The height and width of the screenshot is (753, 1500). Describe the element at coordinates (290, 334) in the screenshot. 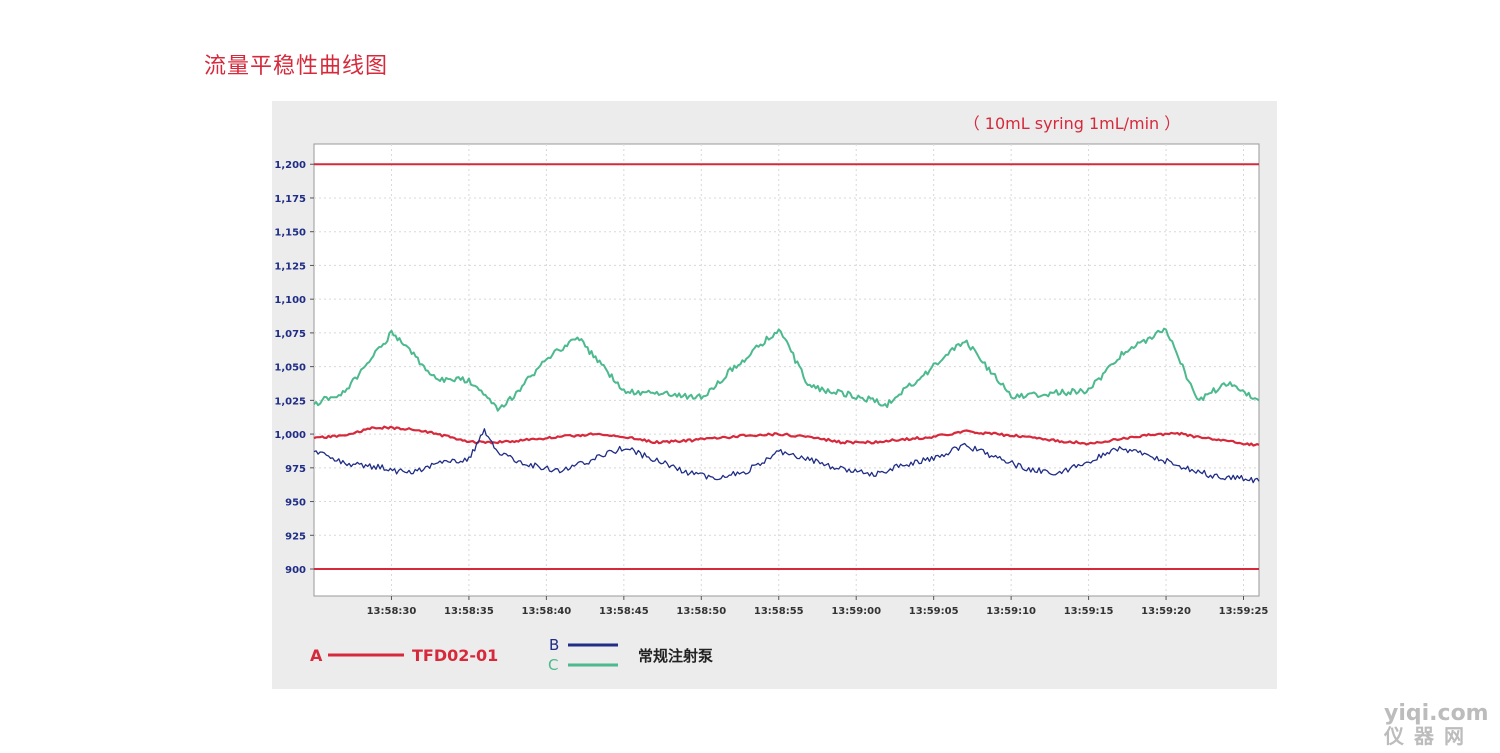

I see `y-tick-label: 1,075` at that location.